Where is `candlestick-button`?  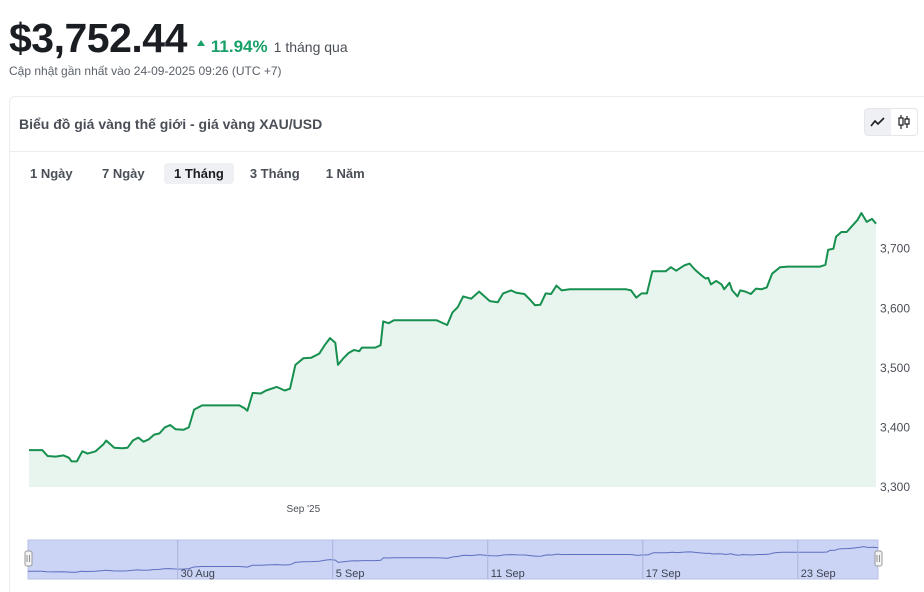 candlestick-button is located at coordinates (904, 122).